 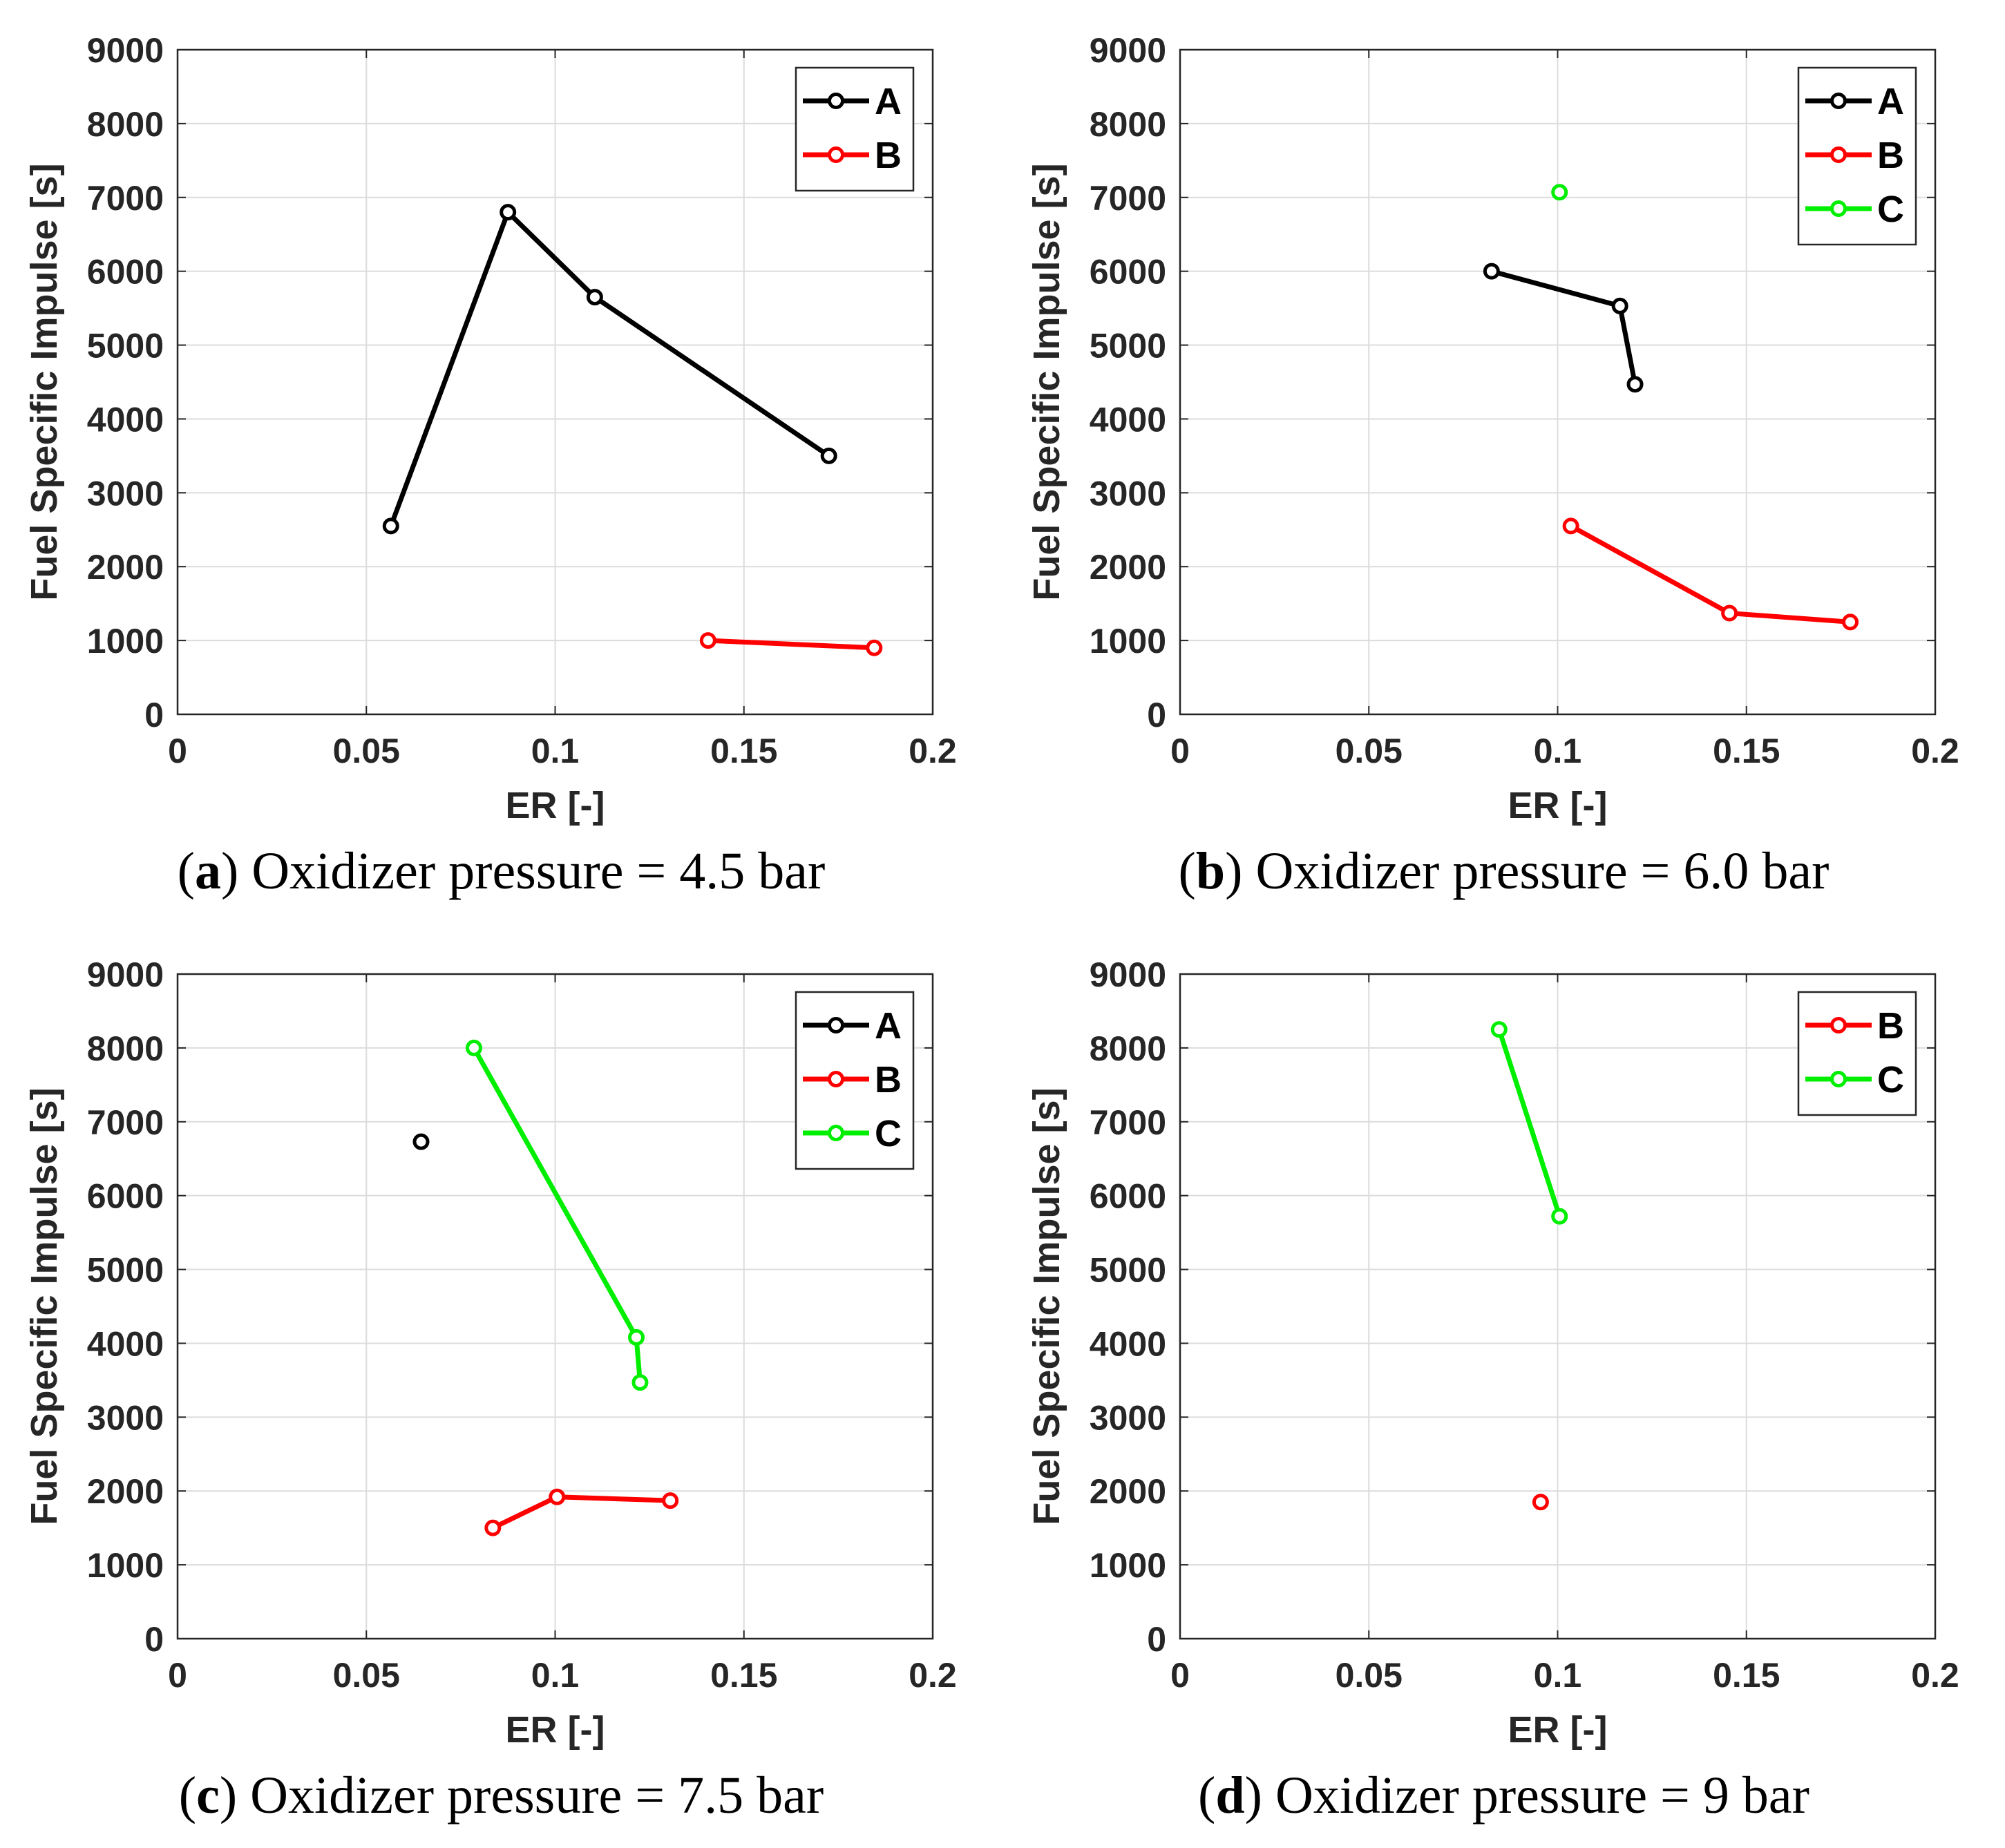 What do you see at coordinates (125, 1270) in the screenshot?
I see `y-tick-label: 5000` at bounding box center [125, 1270].